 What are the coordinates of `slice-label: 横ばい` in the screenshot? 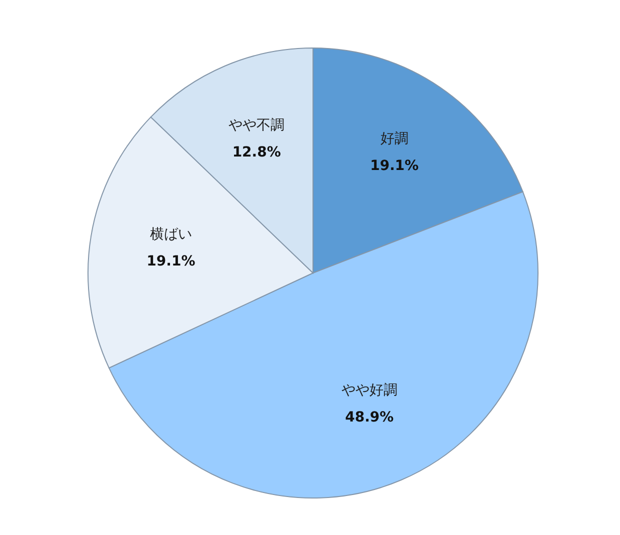 It's located at (171, 234).